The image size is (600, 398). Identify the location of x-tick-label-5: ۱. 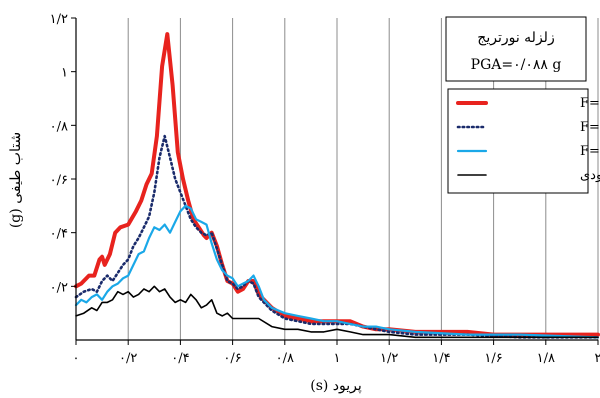
(337, 358).